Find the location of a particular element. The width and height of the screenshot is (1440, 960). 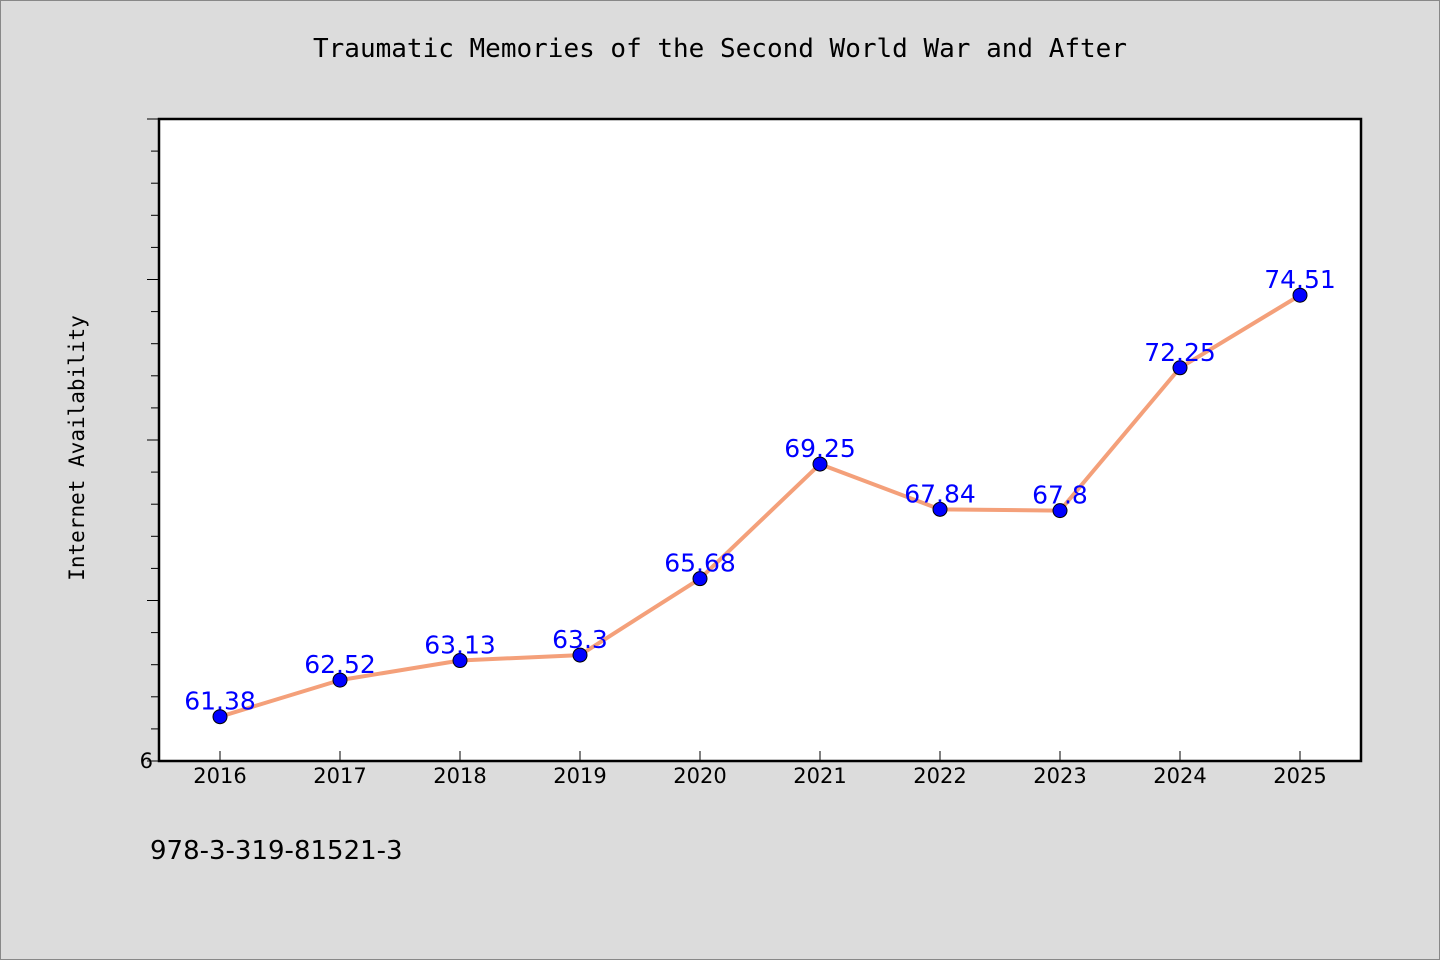

data-label: 67.84 is located at coordinates (940, 493).